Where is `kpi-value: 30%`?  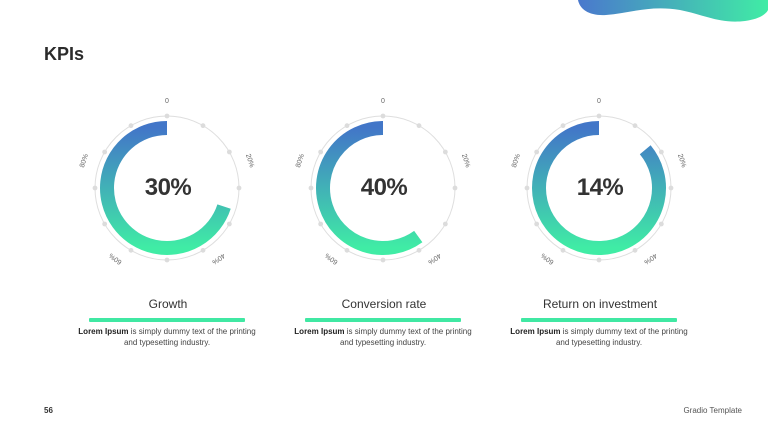 kpi-value: 30% is located at coordinates (168, 187).